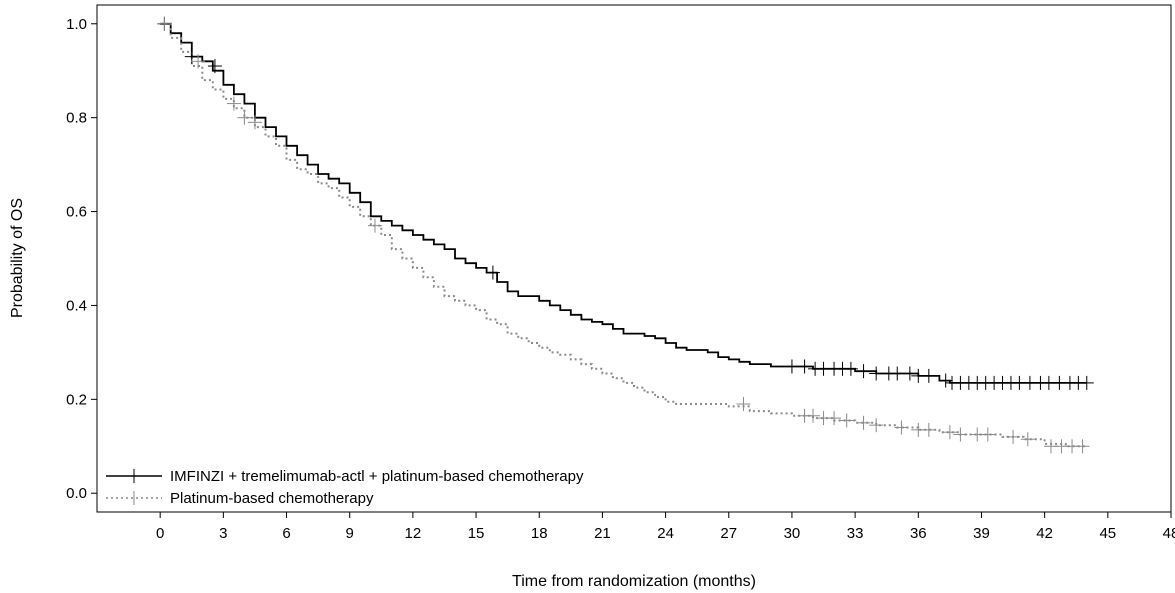  I want to click on legend-label-2: Platinum-based chemotherapy, so click(272, 498).